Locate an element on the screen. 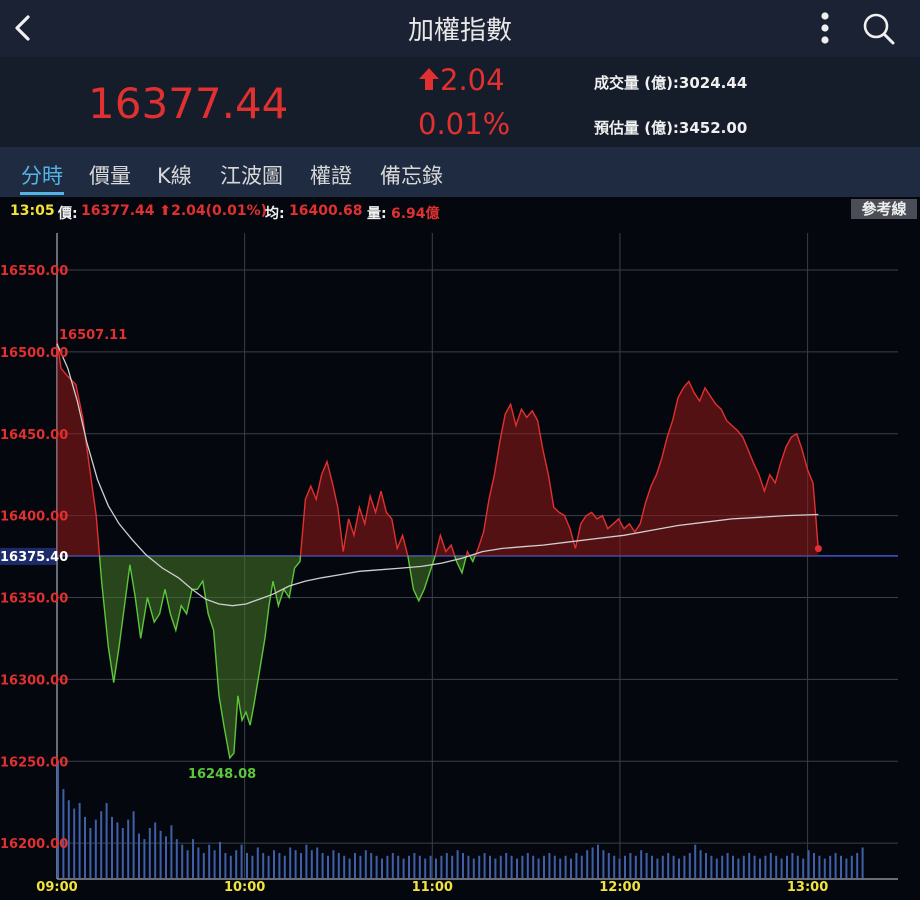  info-vol-label: 量: is located at coordinates (377, 214).